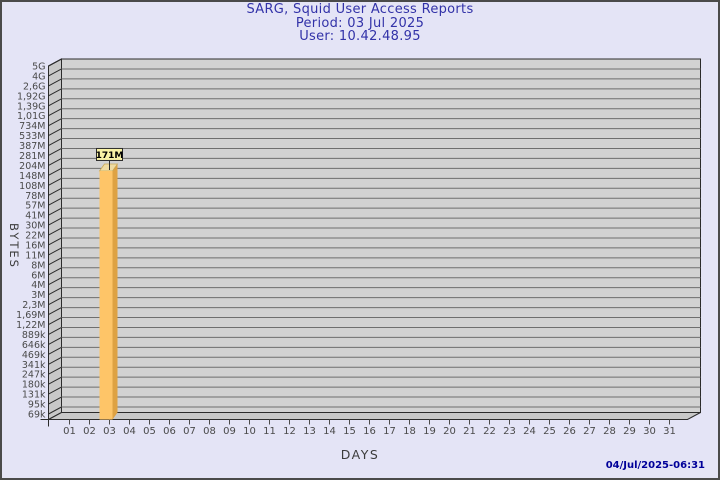 This screenshot has height=480, width=720. I want to click on y-tick-label: 41M, so click(35, 216).